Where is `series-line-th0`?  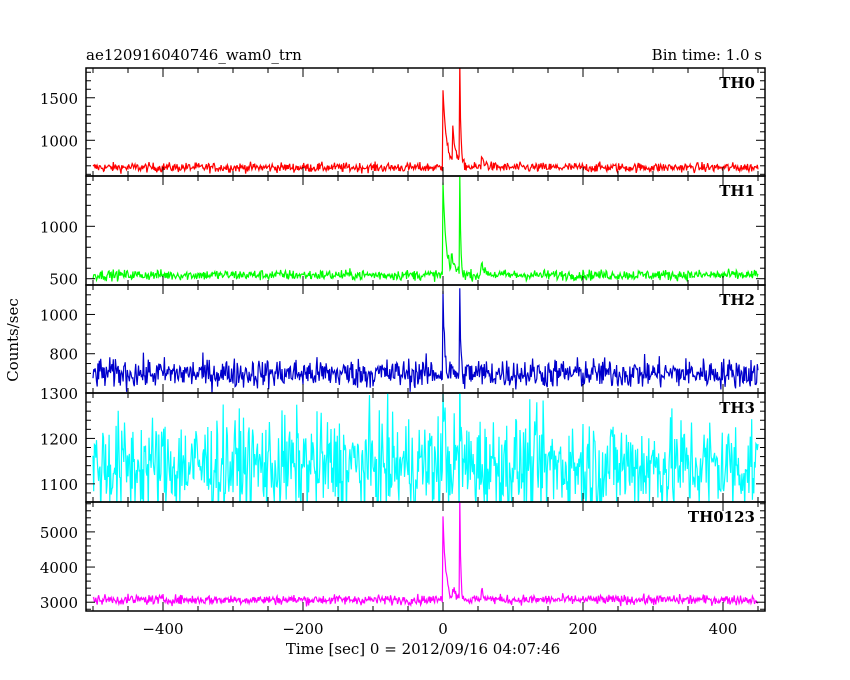
series-line-th0 is located at coordinates (425, 121).